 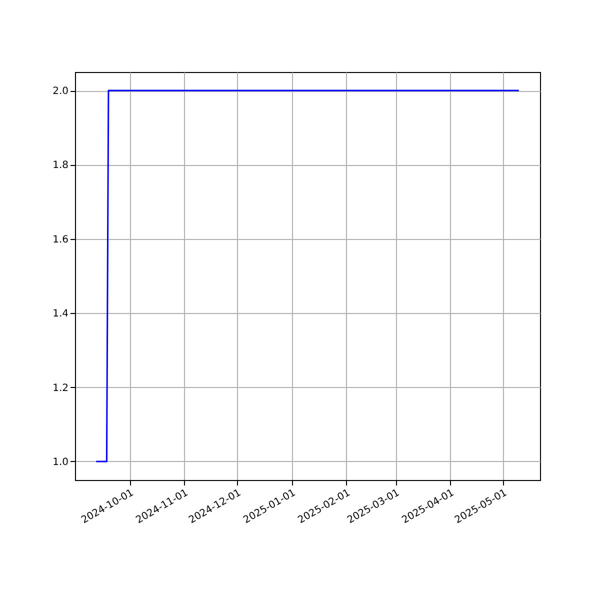 What do you see at coordinates (60, 462) in the screenshot?
I see `y-tick-label: 1.0` at bounding box center [60, 462].